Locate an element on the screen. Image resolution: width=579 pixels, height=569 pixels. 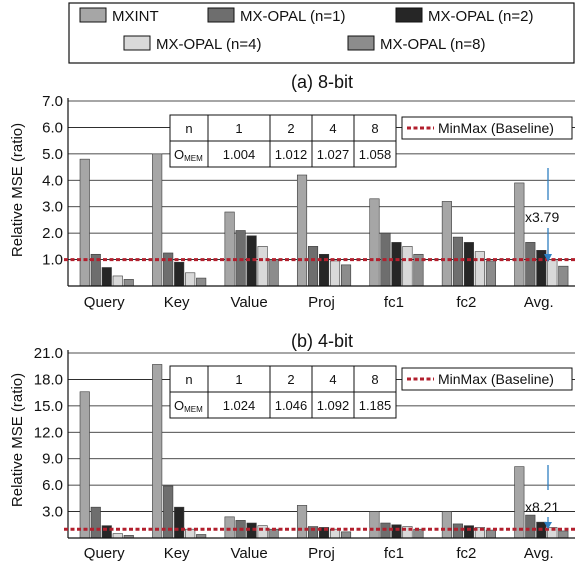
y-tick-label: 4.0 is located at coordinates (52, 180).